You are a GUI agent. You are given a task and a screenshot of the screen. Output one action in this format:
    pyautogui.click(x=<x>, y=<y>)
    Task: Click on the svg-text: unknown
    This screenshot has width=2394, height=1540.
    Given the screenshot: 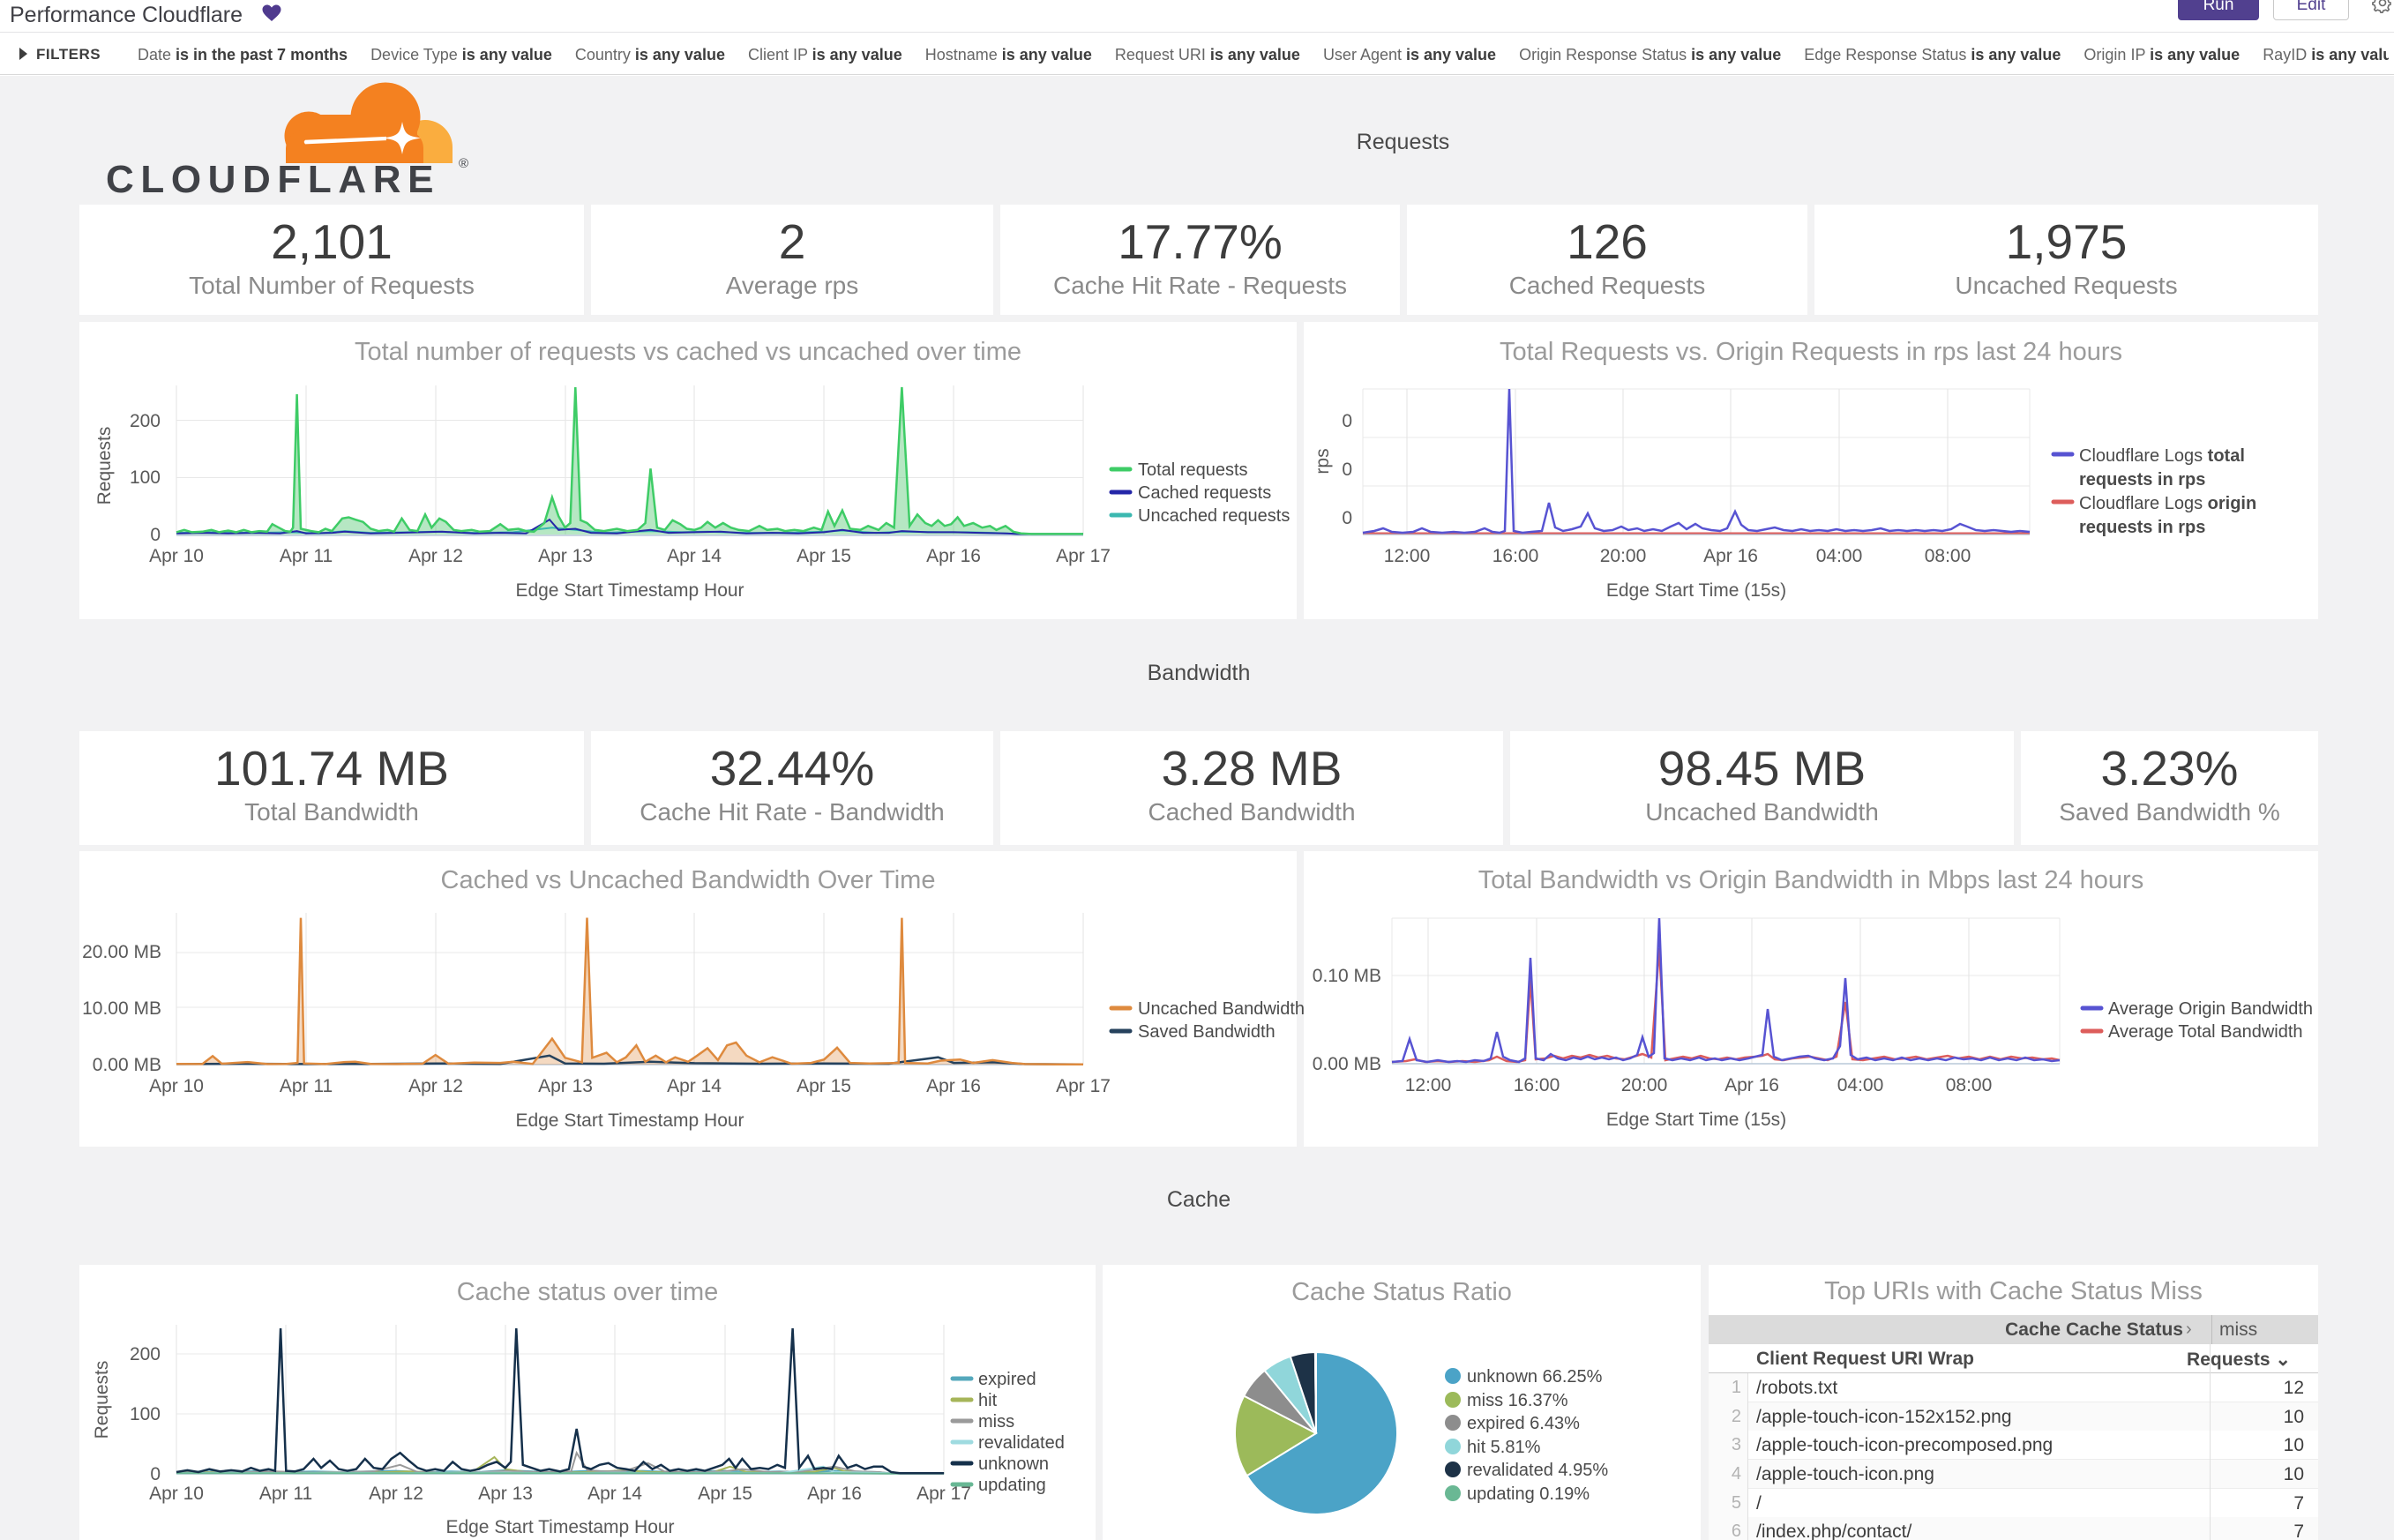 What is the action you would take?
    pyautogui.click(x=1013, y=1464)
    